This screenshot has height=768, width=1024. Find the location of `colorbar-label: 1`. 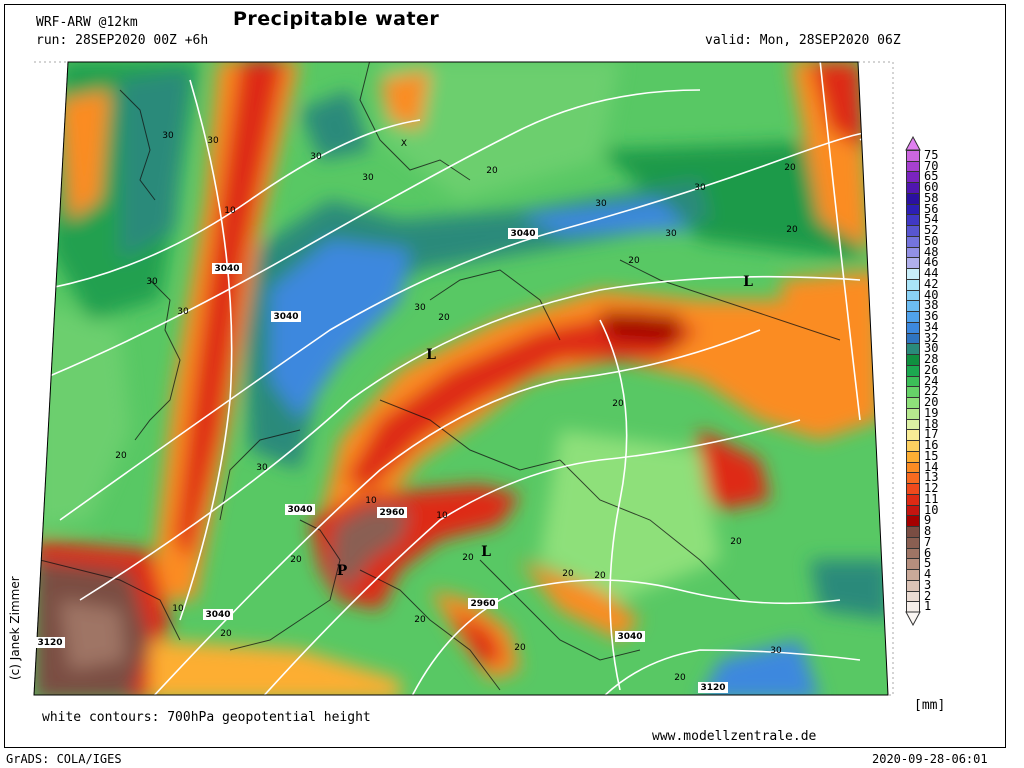

colorbar-label: 1 is located at coordinates (928, 606).